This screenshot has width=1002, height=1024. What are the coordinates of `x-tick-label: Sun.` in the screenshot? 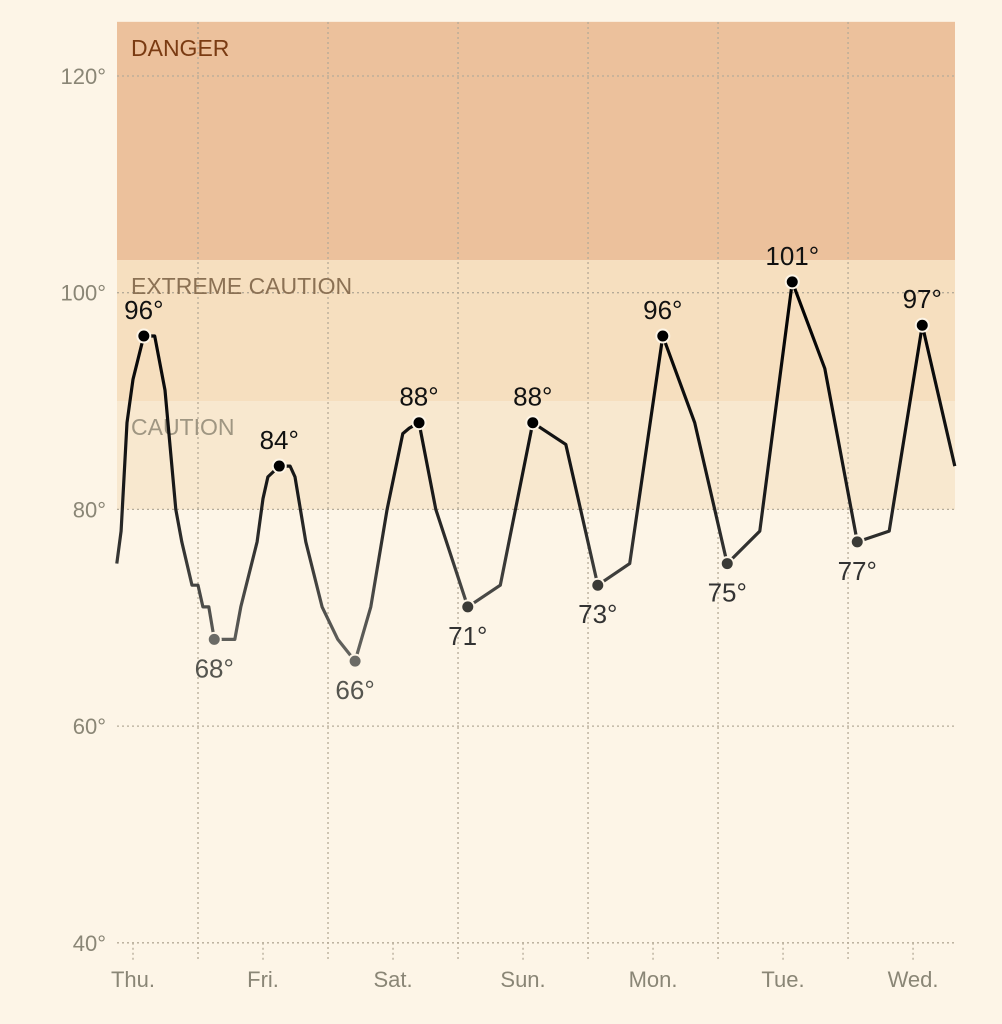 It's located at (522, 979).